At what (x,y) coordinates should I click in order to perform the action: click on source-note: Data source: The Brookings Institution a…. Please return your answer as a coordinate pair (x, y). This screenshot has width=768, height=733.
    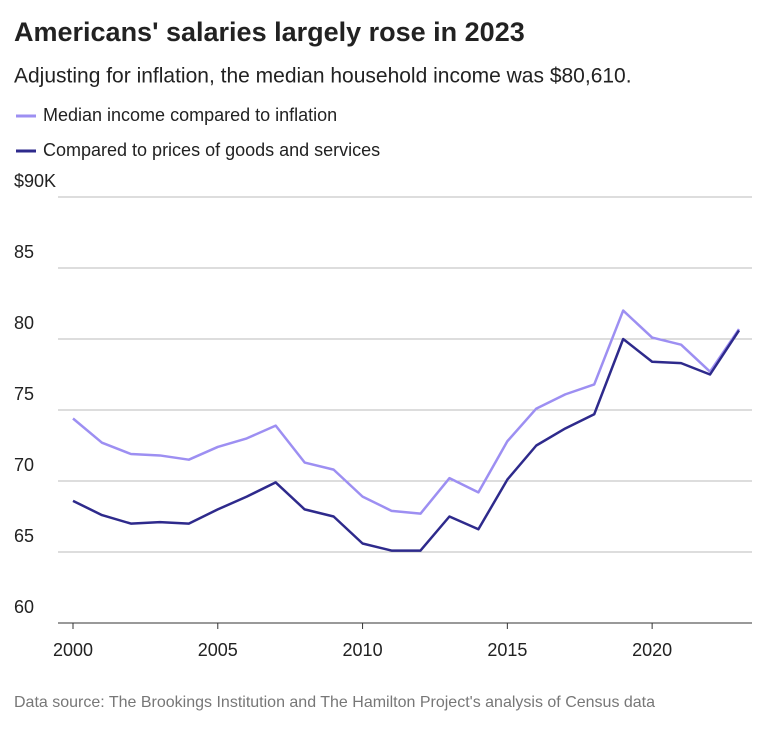
    Looking at the image, I should click on (334, 702).